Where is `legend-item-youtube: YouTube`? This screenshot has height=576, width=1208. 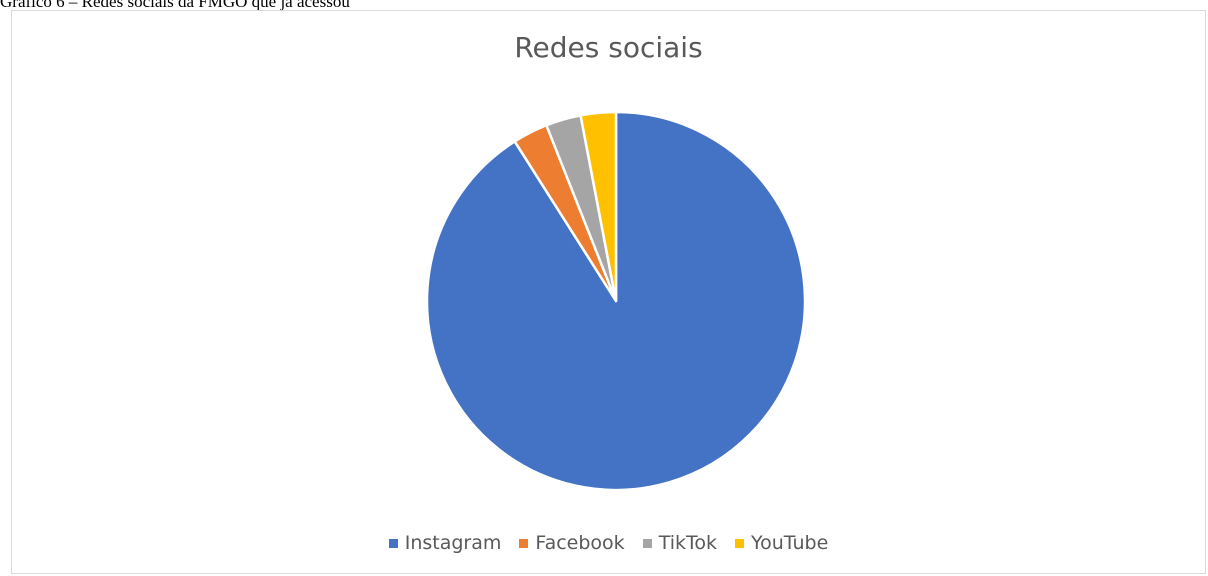
legend-item-youtube: YouTube is located at coordinates (781, 543).